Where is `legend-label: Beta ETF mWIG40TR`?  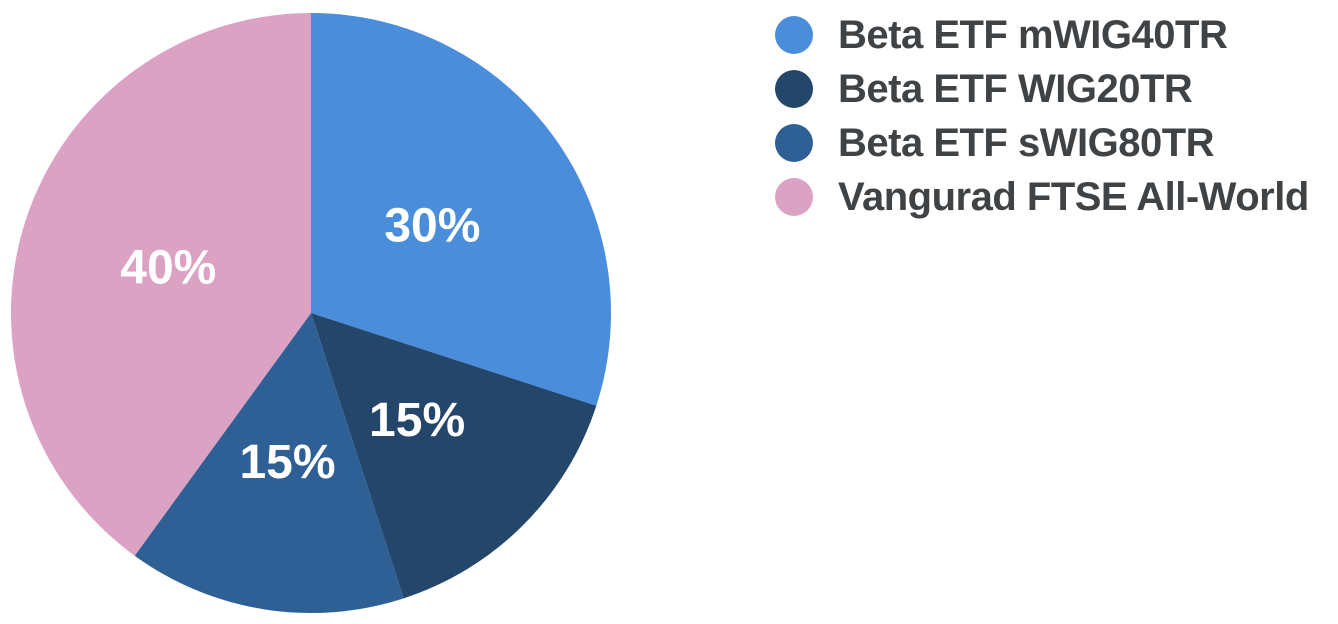
legend-label: Beta ETF mWIG40TR is located at coordinates (1033, 34).